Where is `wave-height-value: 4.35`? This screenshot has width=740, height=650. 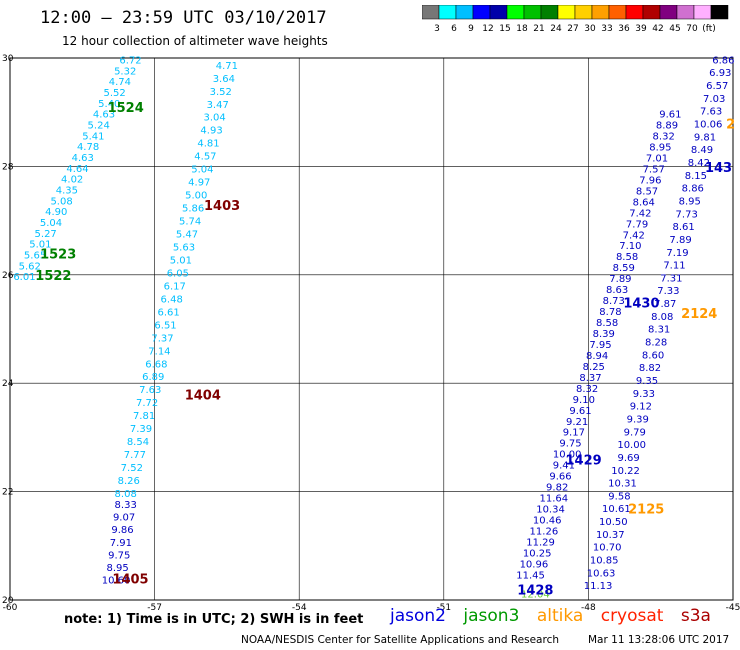
wave-height-value: 4.35 is located at coordinates (67, 191).